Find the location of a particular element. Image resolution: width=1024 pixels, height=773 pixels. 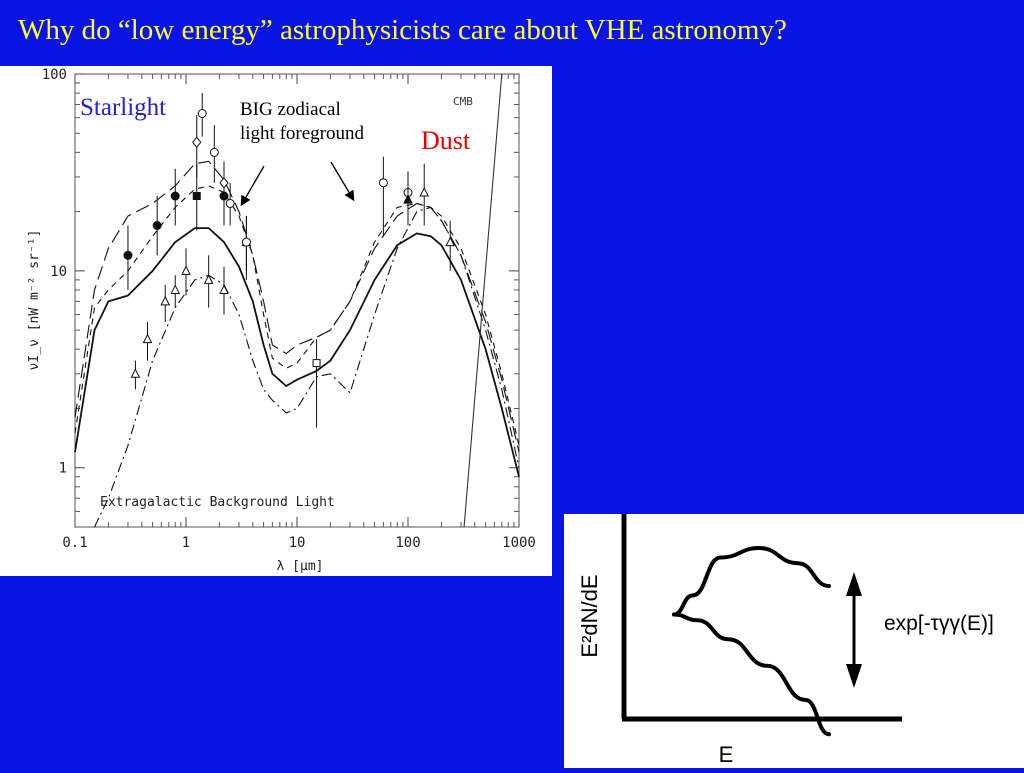

spectrum-curves is located at coordinates (751, 641).